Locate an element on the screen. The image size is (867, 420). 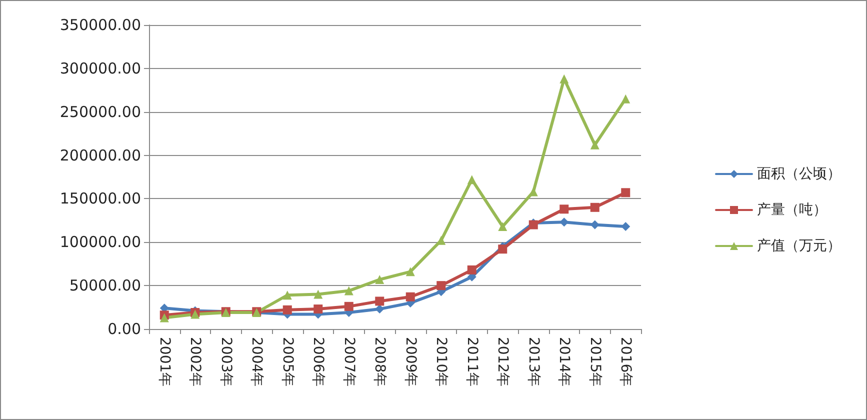
y-tick-label: 50000.00 is located at coordinates (105, 285).